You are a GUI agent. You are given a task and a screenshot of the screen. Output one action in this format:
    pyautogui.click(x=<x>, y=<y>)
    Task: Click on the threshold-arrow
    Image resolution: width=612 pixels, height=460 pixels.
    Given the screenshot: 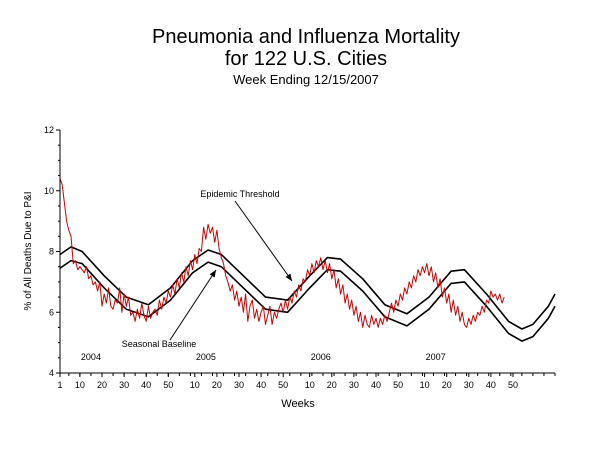 What is the action you would take?
    pyautogui.click(x=263, y=241)
    